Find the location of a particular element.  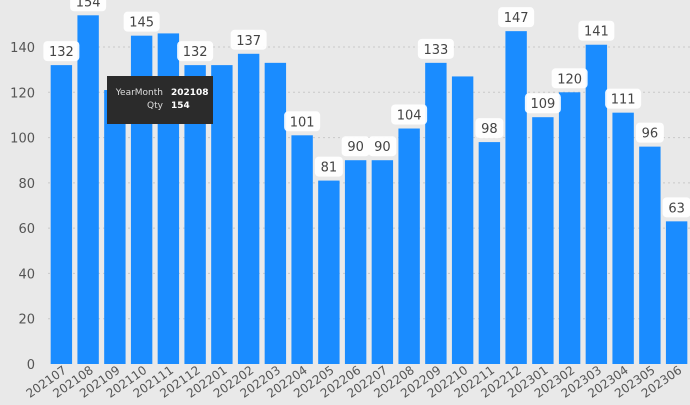

data-label: 141 is located at coordinates (596, 32).